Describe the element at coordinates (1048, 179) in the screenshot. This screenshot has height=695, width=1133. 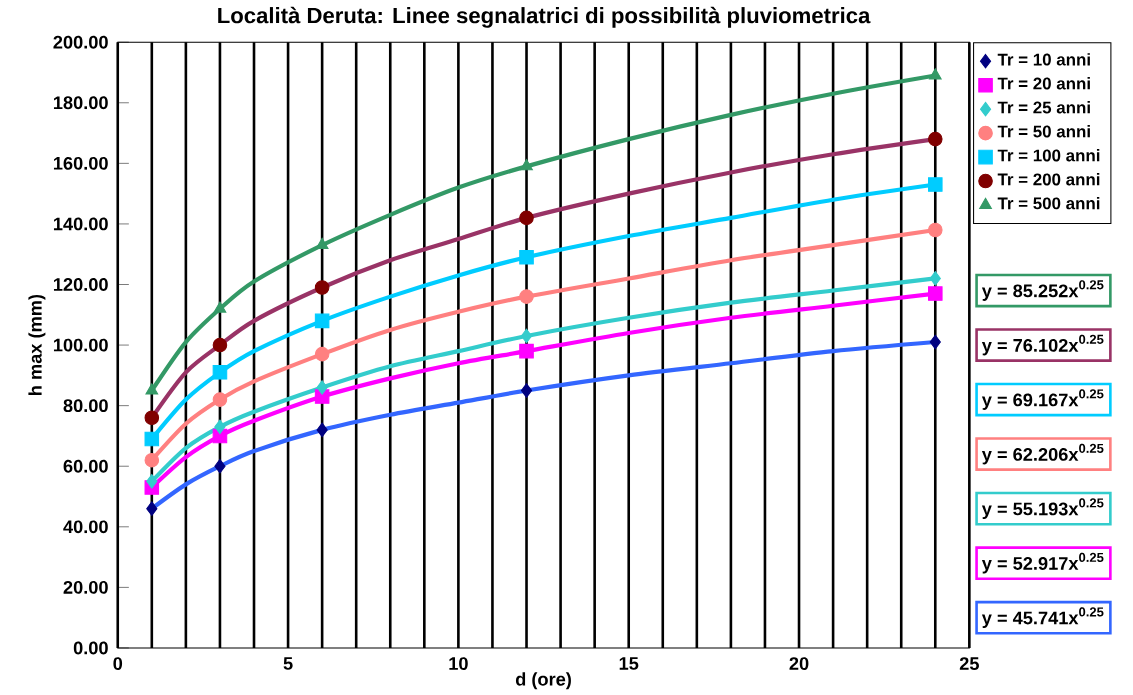
I see `legend-label: Tr = 200 anni` at that location.